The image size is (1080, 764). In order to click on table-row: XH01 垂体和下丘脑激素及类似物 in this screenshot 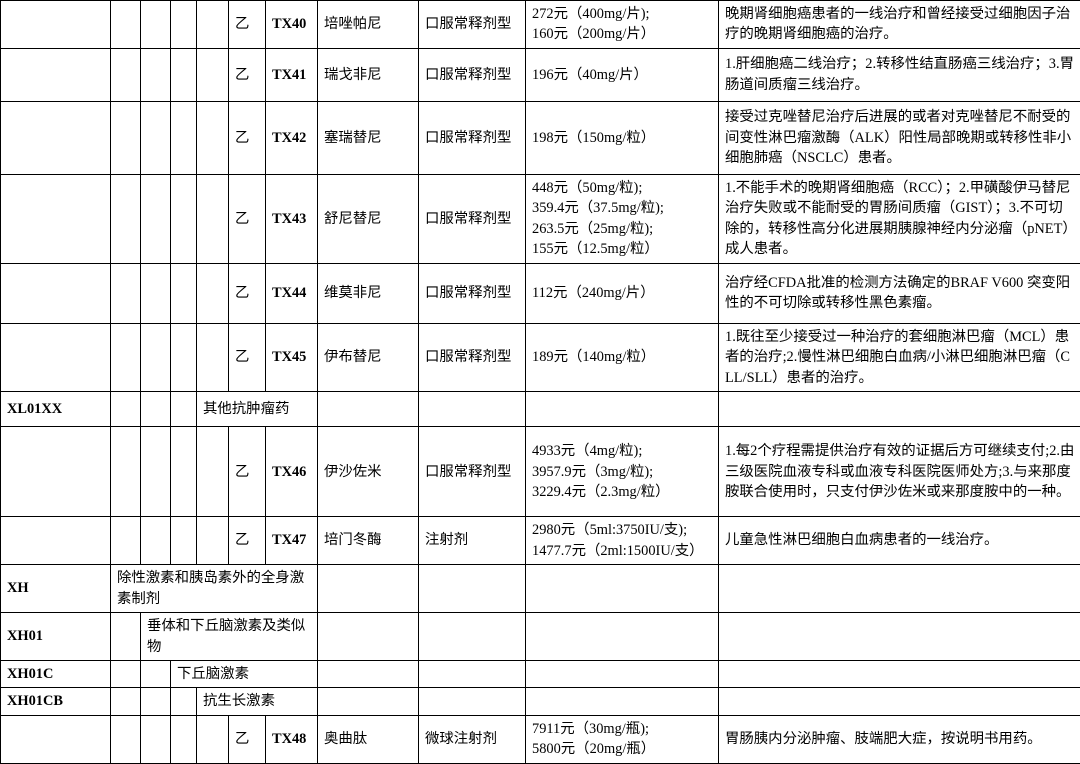, I will do `click(540, 637)`.